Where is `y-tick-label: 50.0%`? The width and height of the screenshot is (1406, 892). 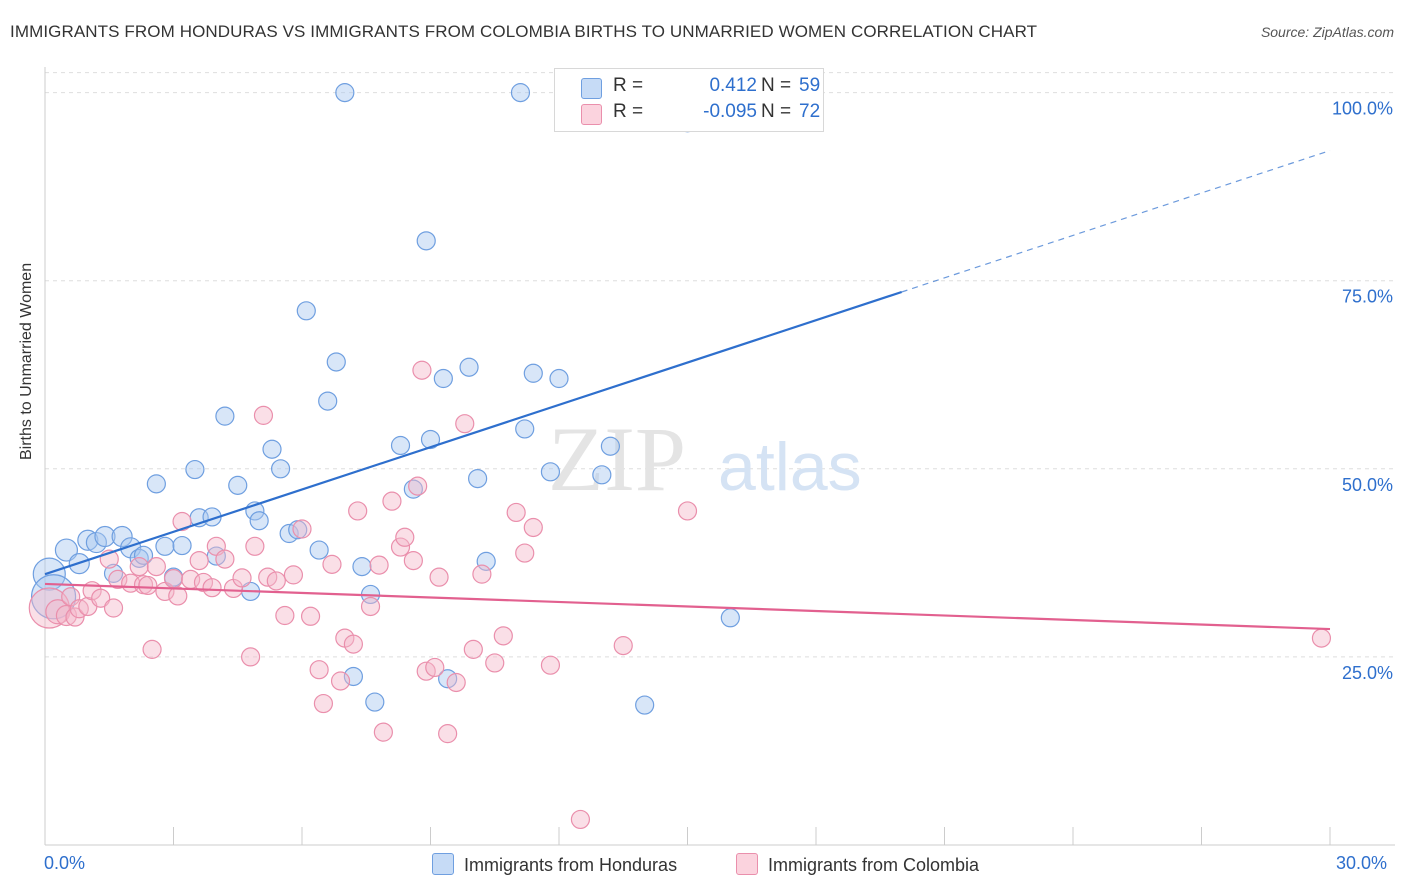
y-tick-label: 50.0% is located at coordinates (1367, 485).